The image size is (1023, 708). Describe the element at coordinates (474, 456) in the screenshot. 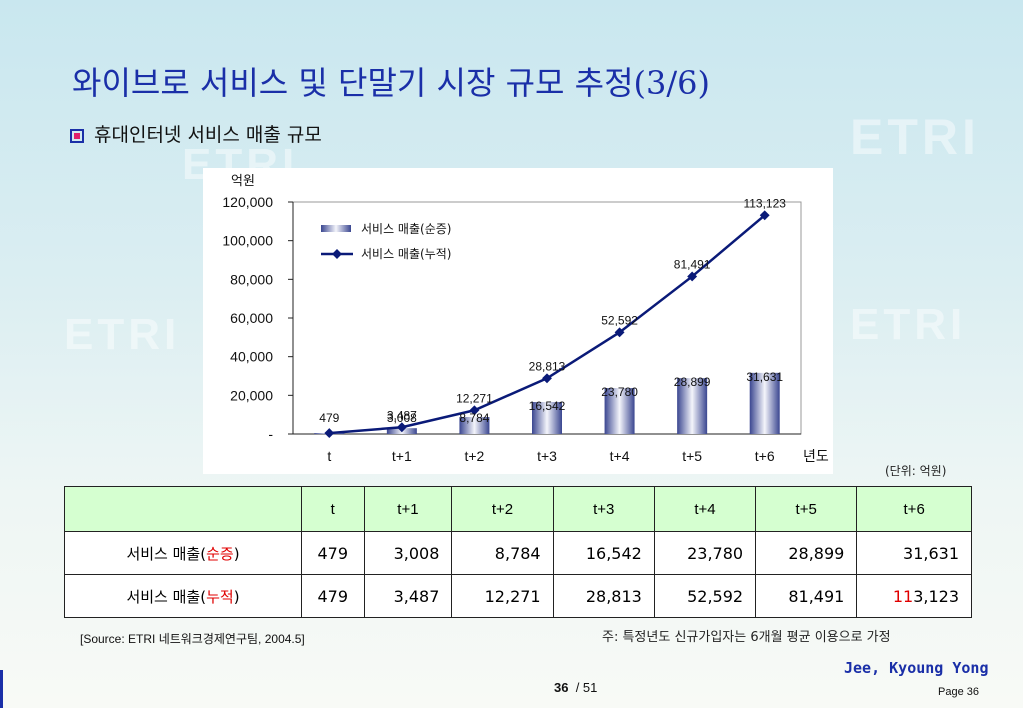

I see `x-tick-label: t+2` at that location.